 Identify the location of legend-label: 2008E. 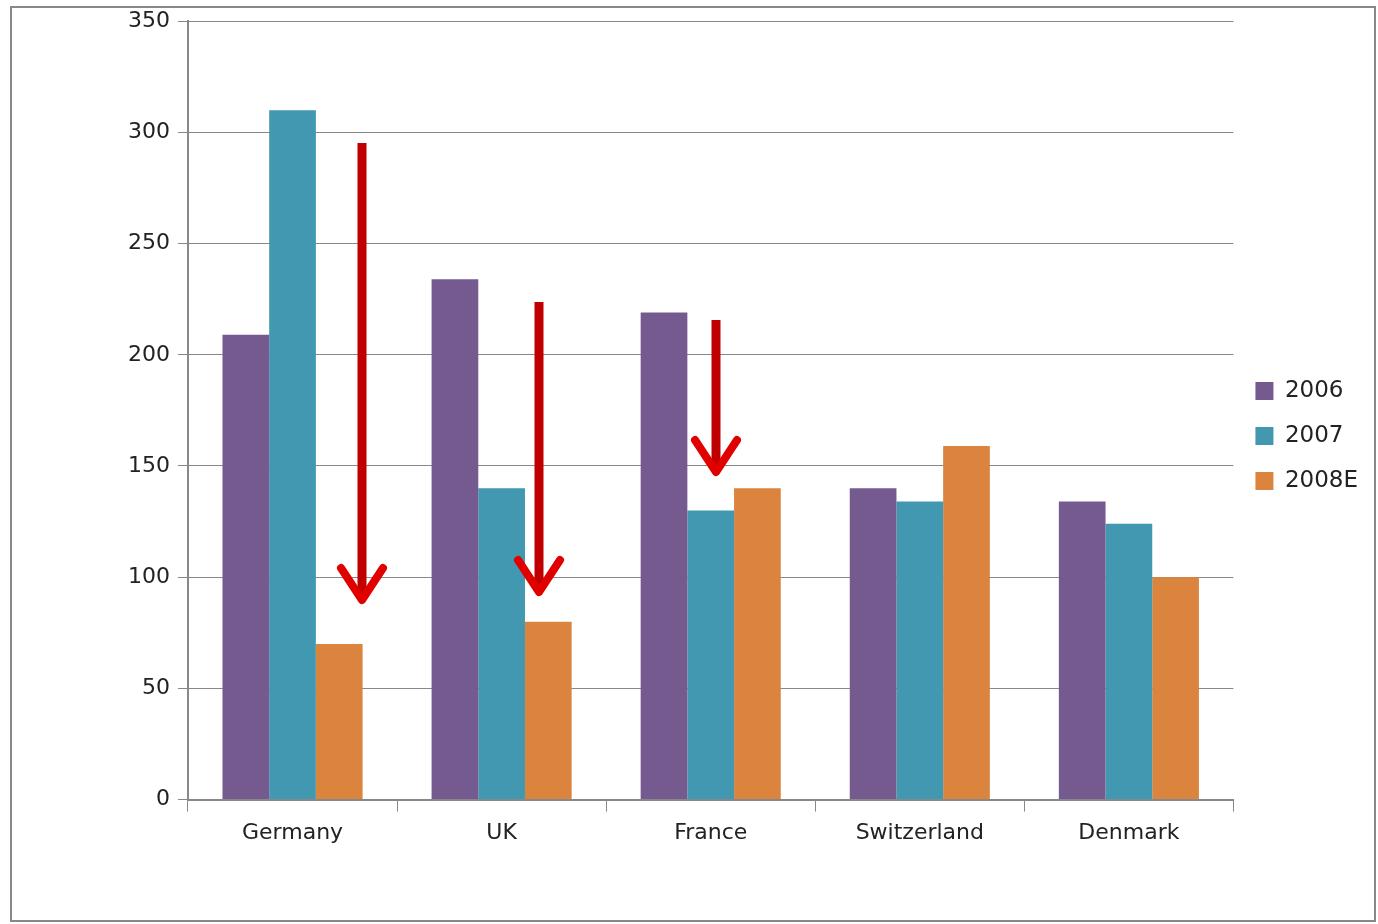
(1321, 478).